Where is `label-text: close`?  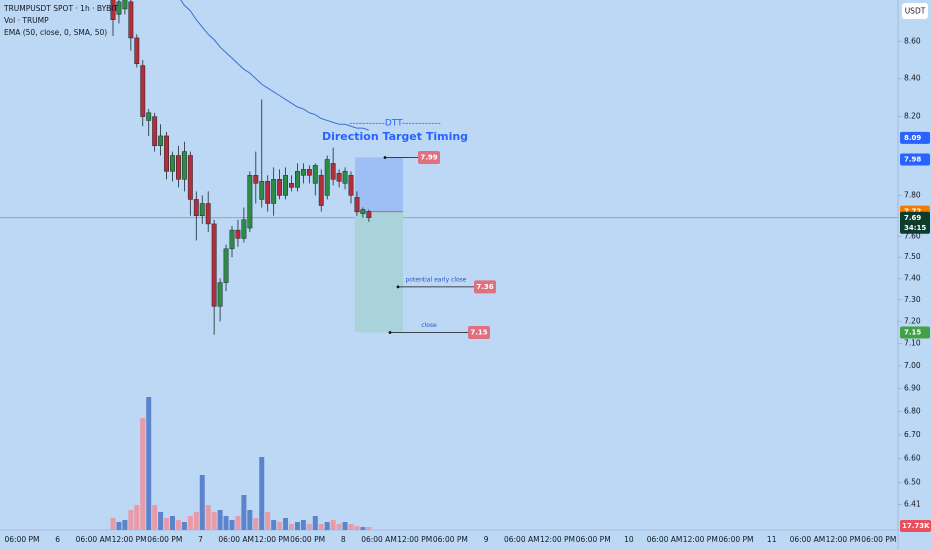 label-text: close is located at coordinates (429, 325).